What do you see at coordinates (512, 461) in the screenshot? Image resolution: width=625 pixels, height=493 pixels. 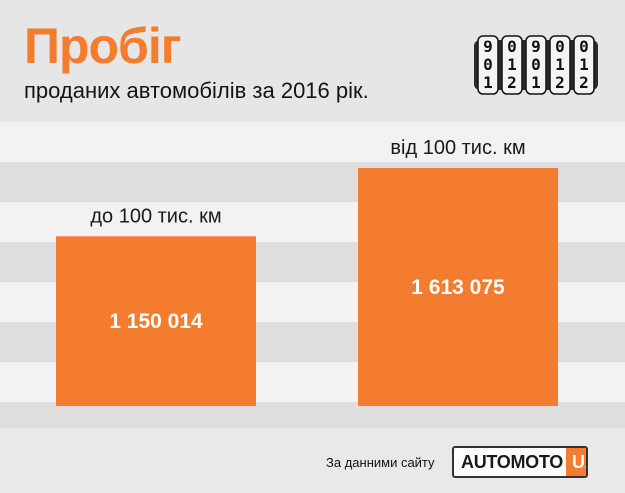 I see `logo-text: AUTOMOTO` at bounding box center [512, 461].